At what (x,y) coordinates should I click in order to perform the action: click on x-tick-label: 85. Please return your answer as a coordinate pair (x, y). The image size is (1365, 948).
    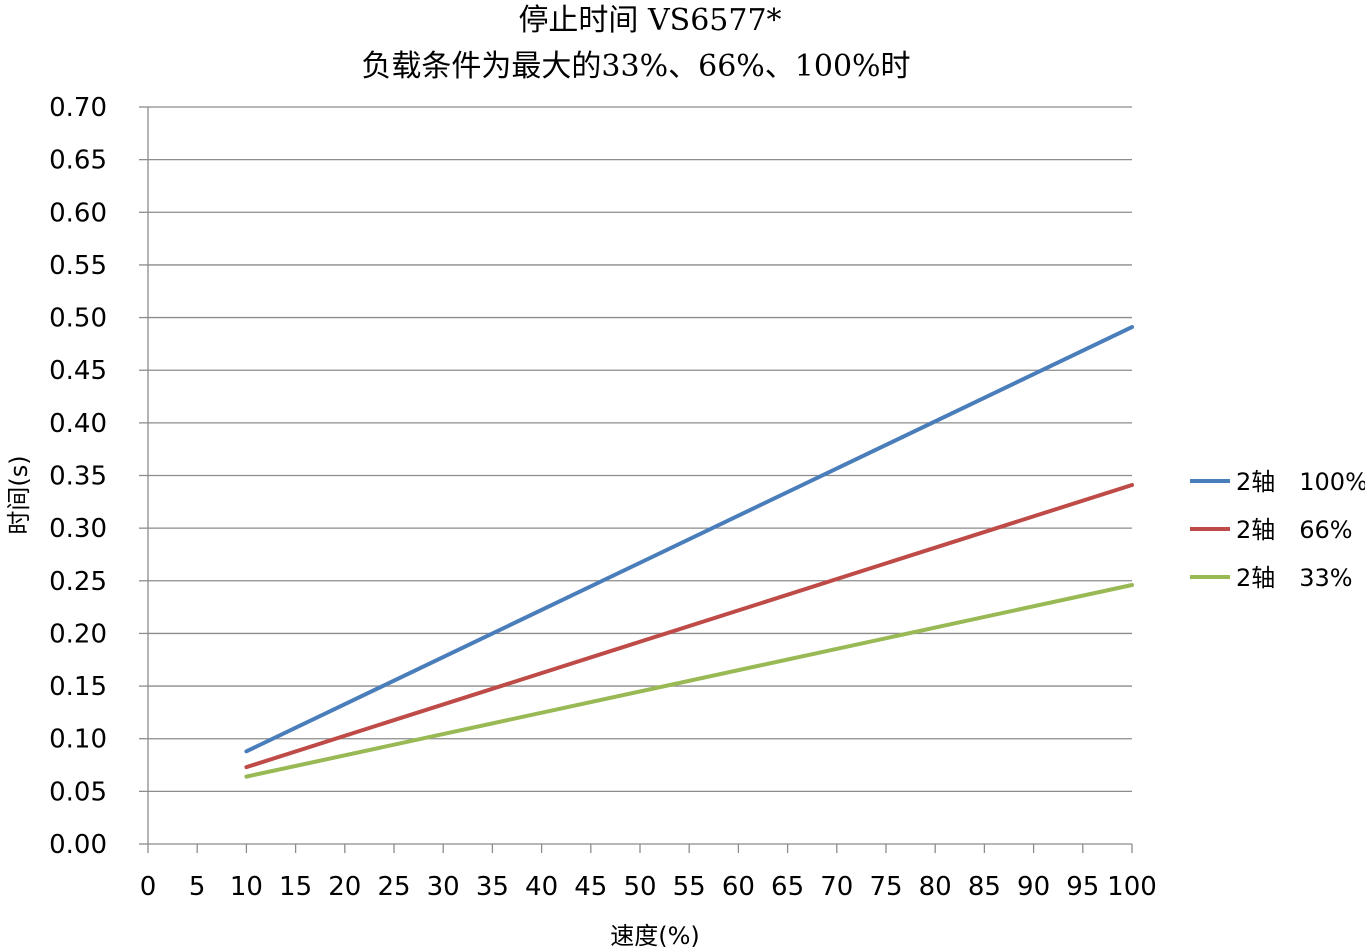
    Looking at the image, I should click on (984, 887).